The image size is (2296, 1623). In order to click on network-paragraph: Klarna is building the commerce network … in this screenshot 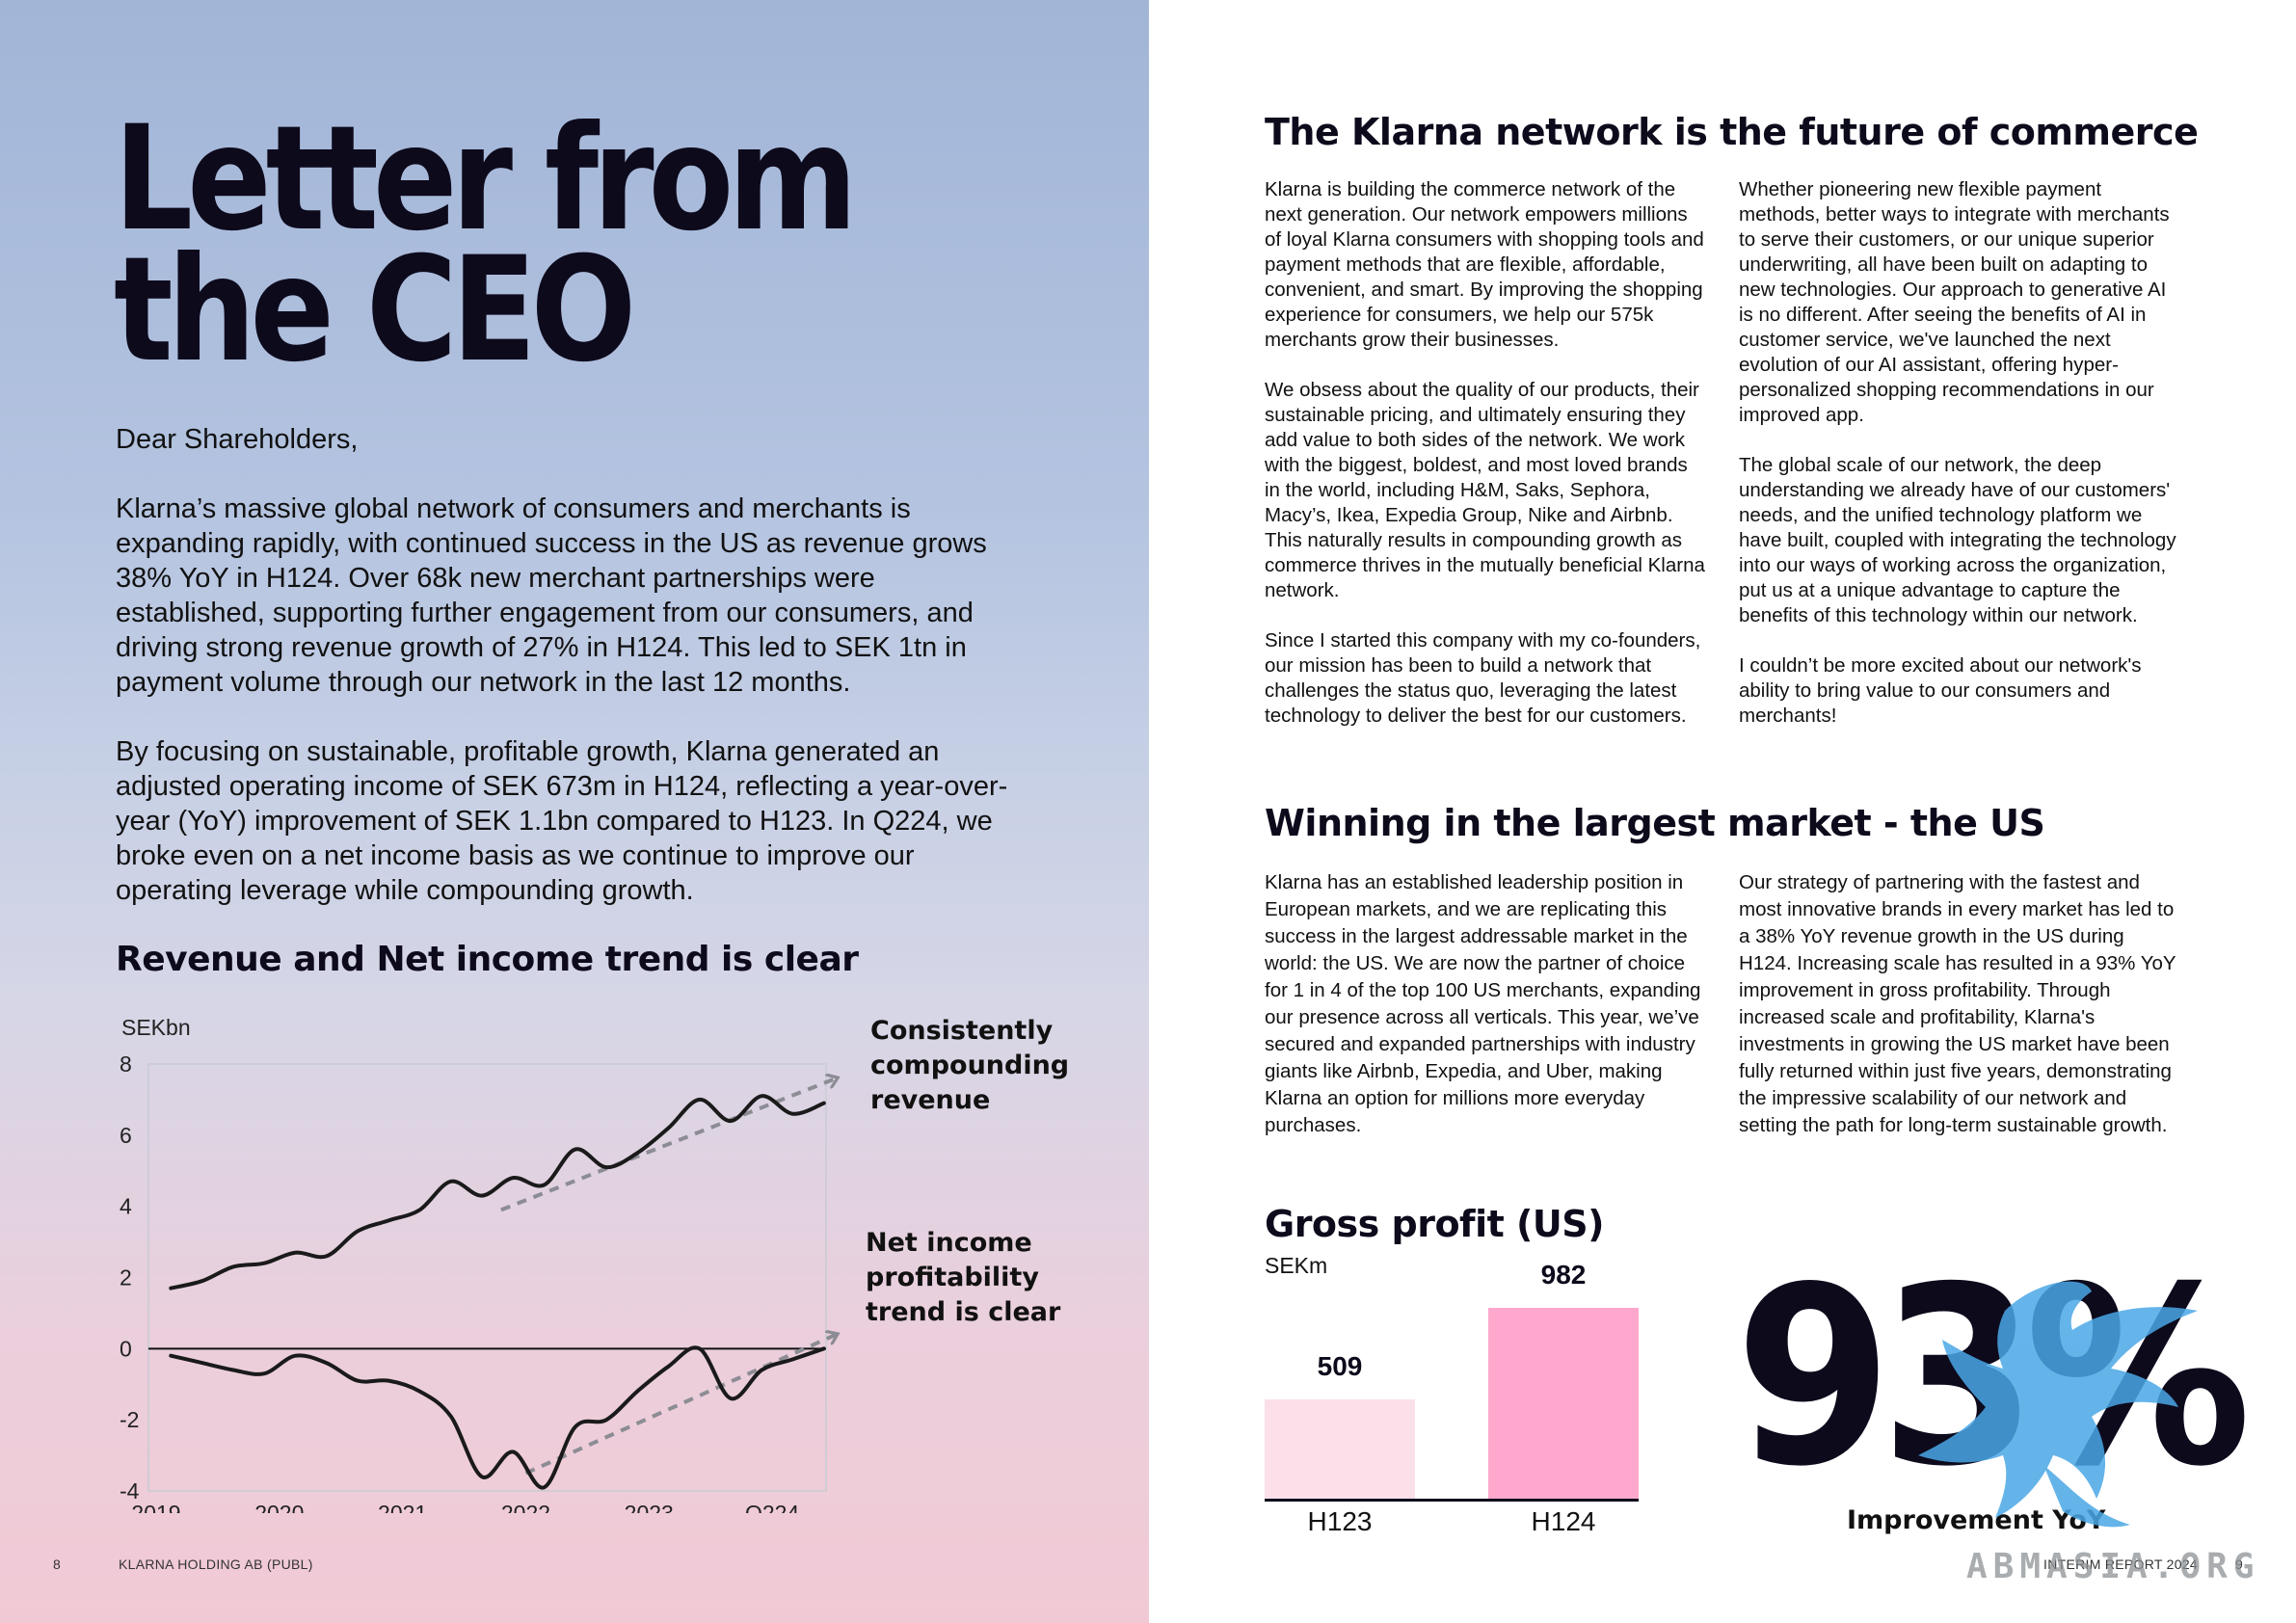, I will do `click(1484, 264)`.